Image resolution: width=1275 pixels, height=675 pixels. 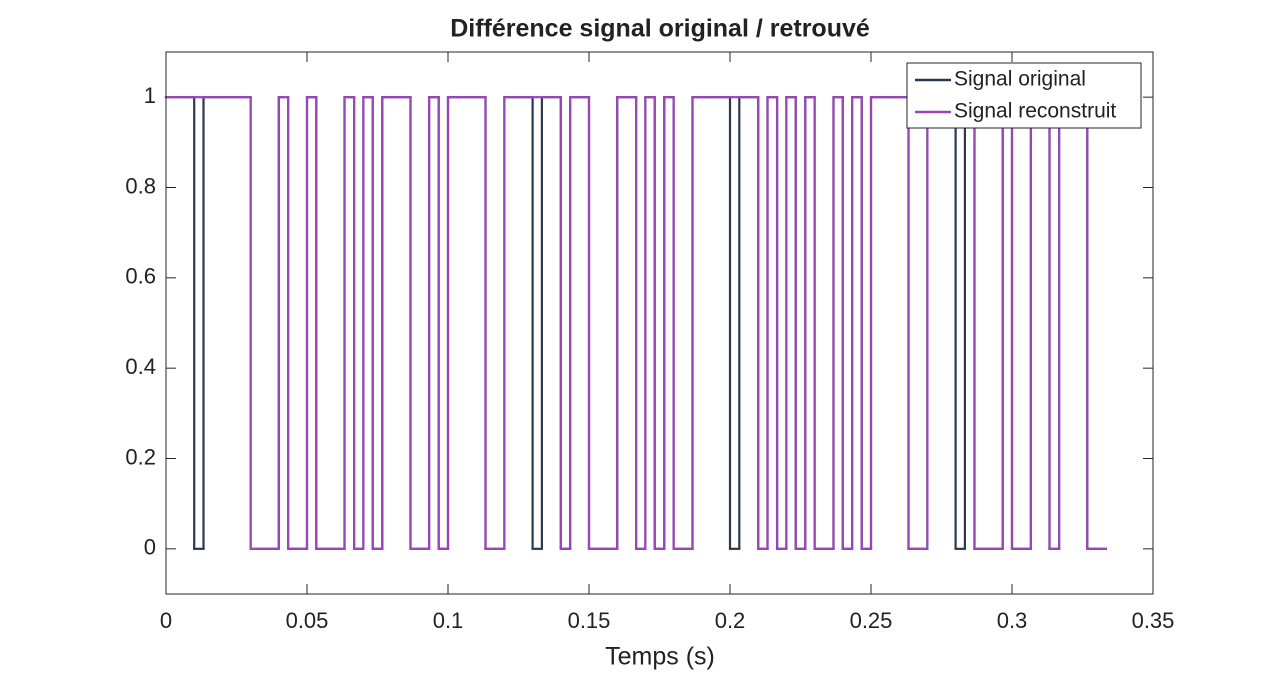 I want to click on x-tick-label: 0.25, so click(x=871, y=620).